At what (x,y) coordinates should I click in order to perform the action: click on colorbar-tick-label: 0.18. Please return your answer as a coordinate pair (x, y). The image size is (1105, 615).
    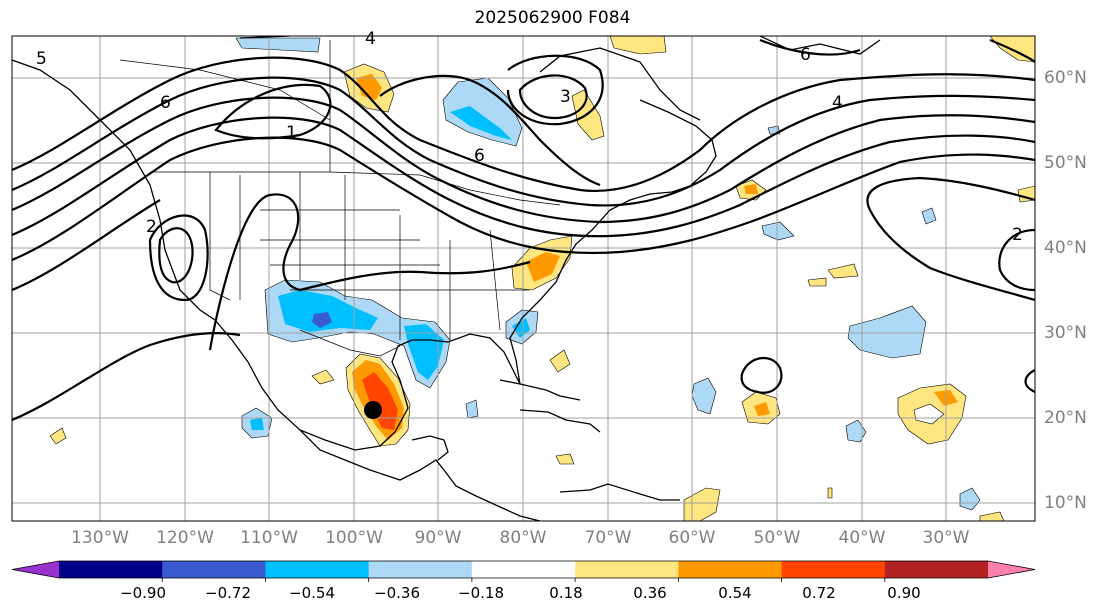
    Looking at the image, I should click on (566, 593).